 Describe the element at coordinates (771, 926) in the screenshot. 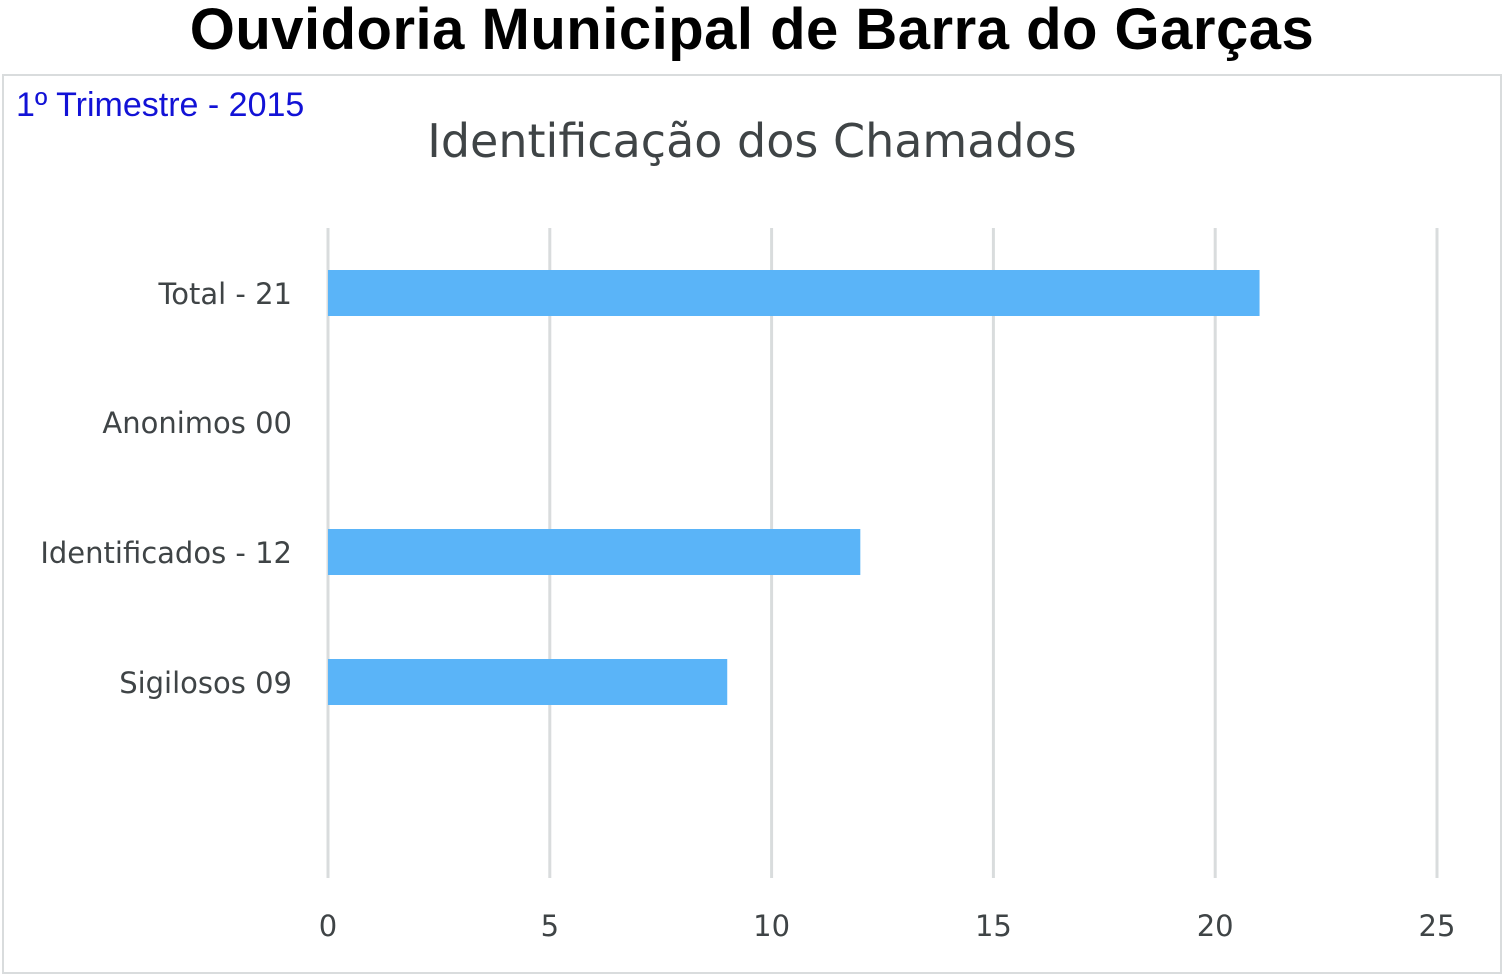

I see `x-tick-label: 10` at that location.